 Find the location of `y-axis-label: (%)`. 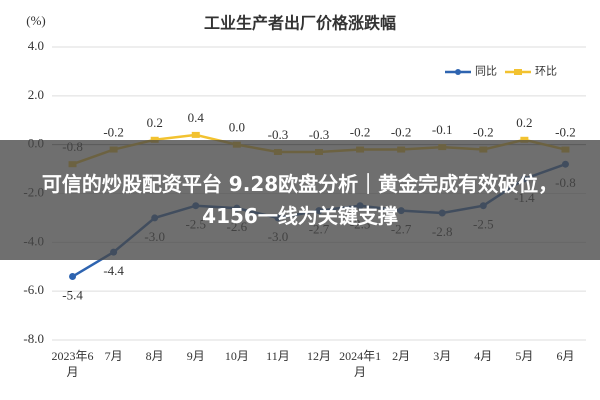

y-axis-label: (%) is located at coordinates (36, 20).